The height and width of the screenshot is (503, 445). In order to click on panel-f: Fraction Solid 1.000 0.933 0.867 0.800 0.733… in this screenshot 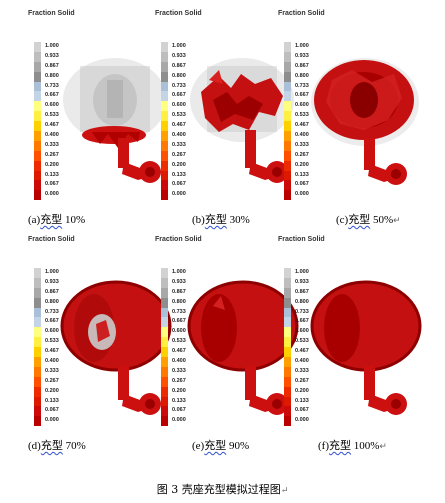, I will do `click(350, 347)`.